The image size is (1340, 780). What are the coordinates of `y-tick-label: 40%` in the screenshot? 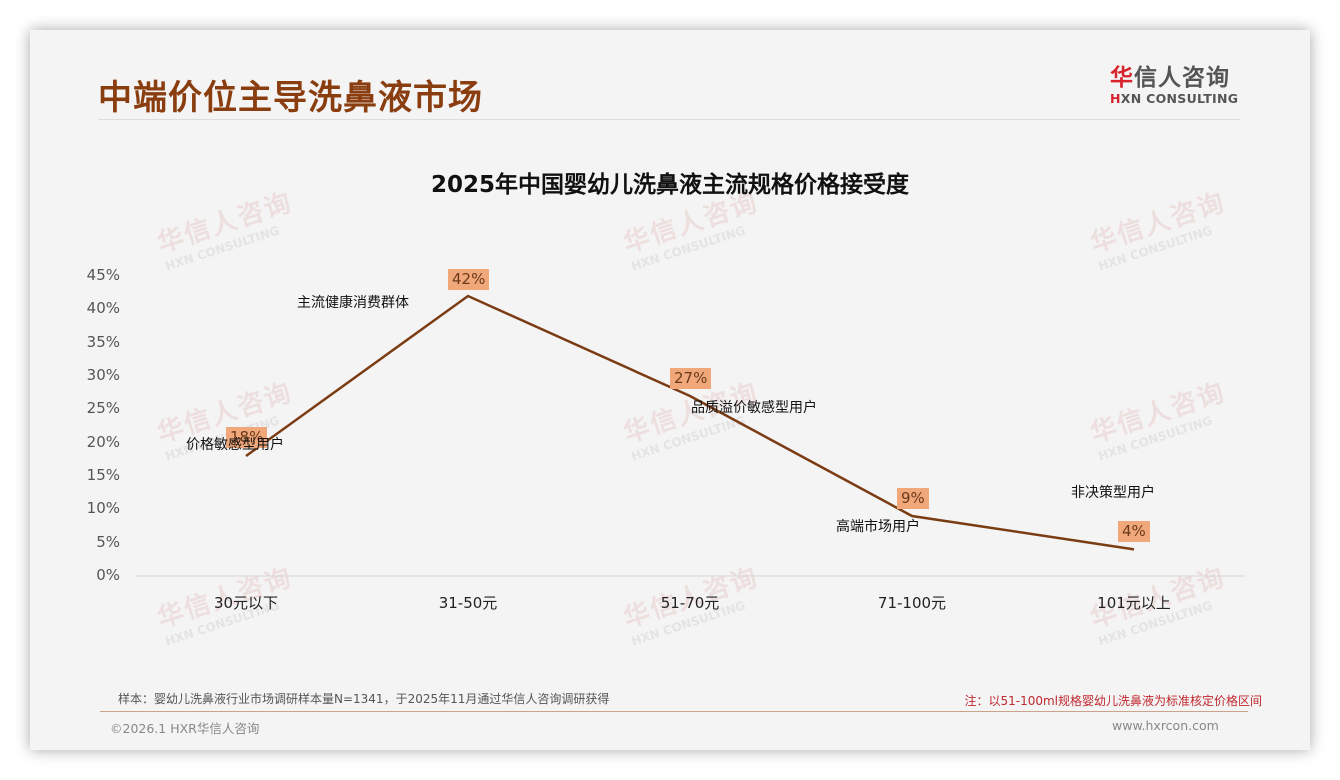 It's located at (103, 308).